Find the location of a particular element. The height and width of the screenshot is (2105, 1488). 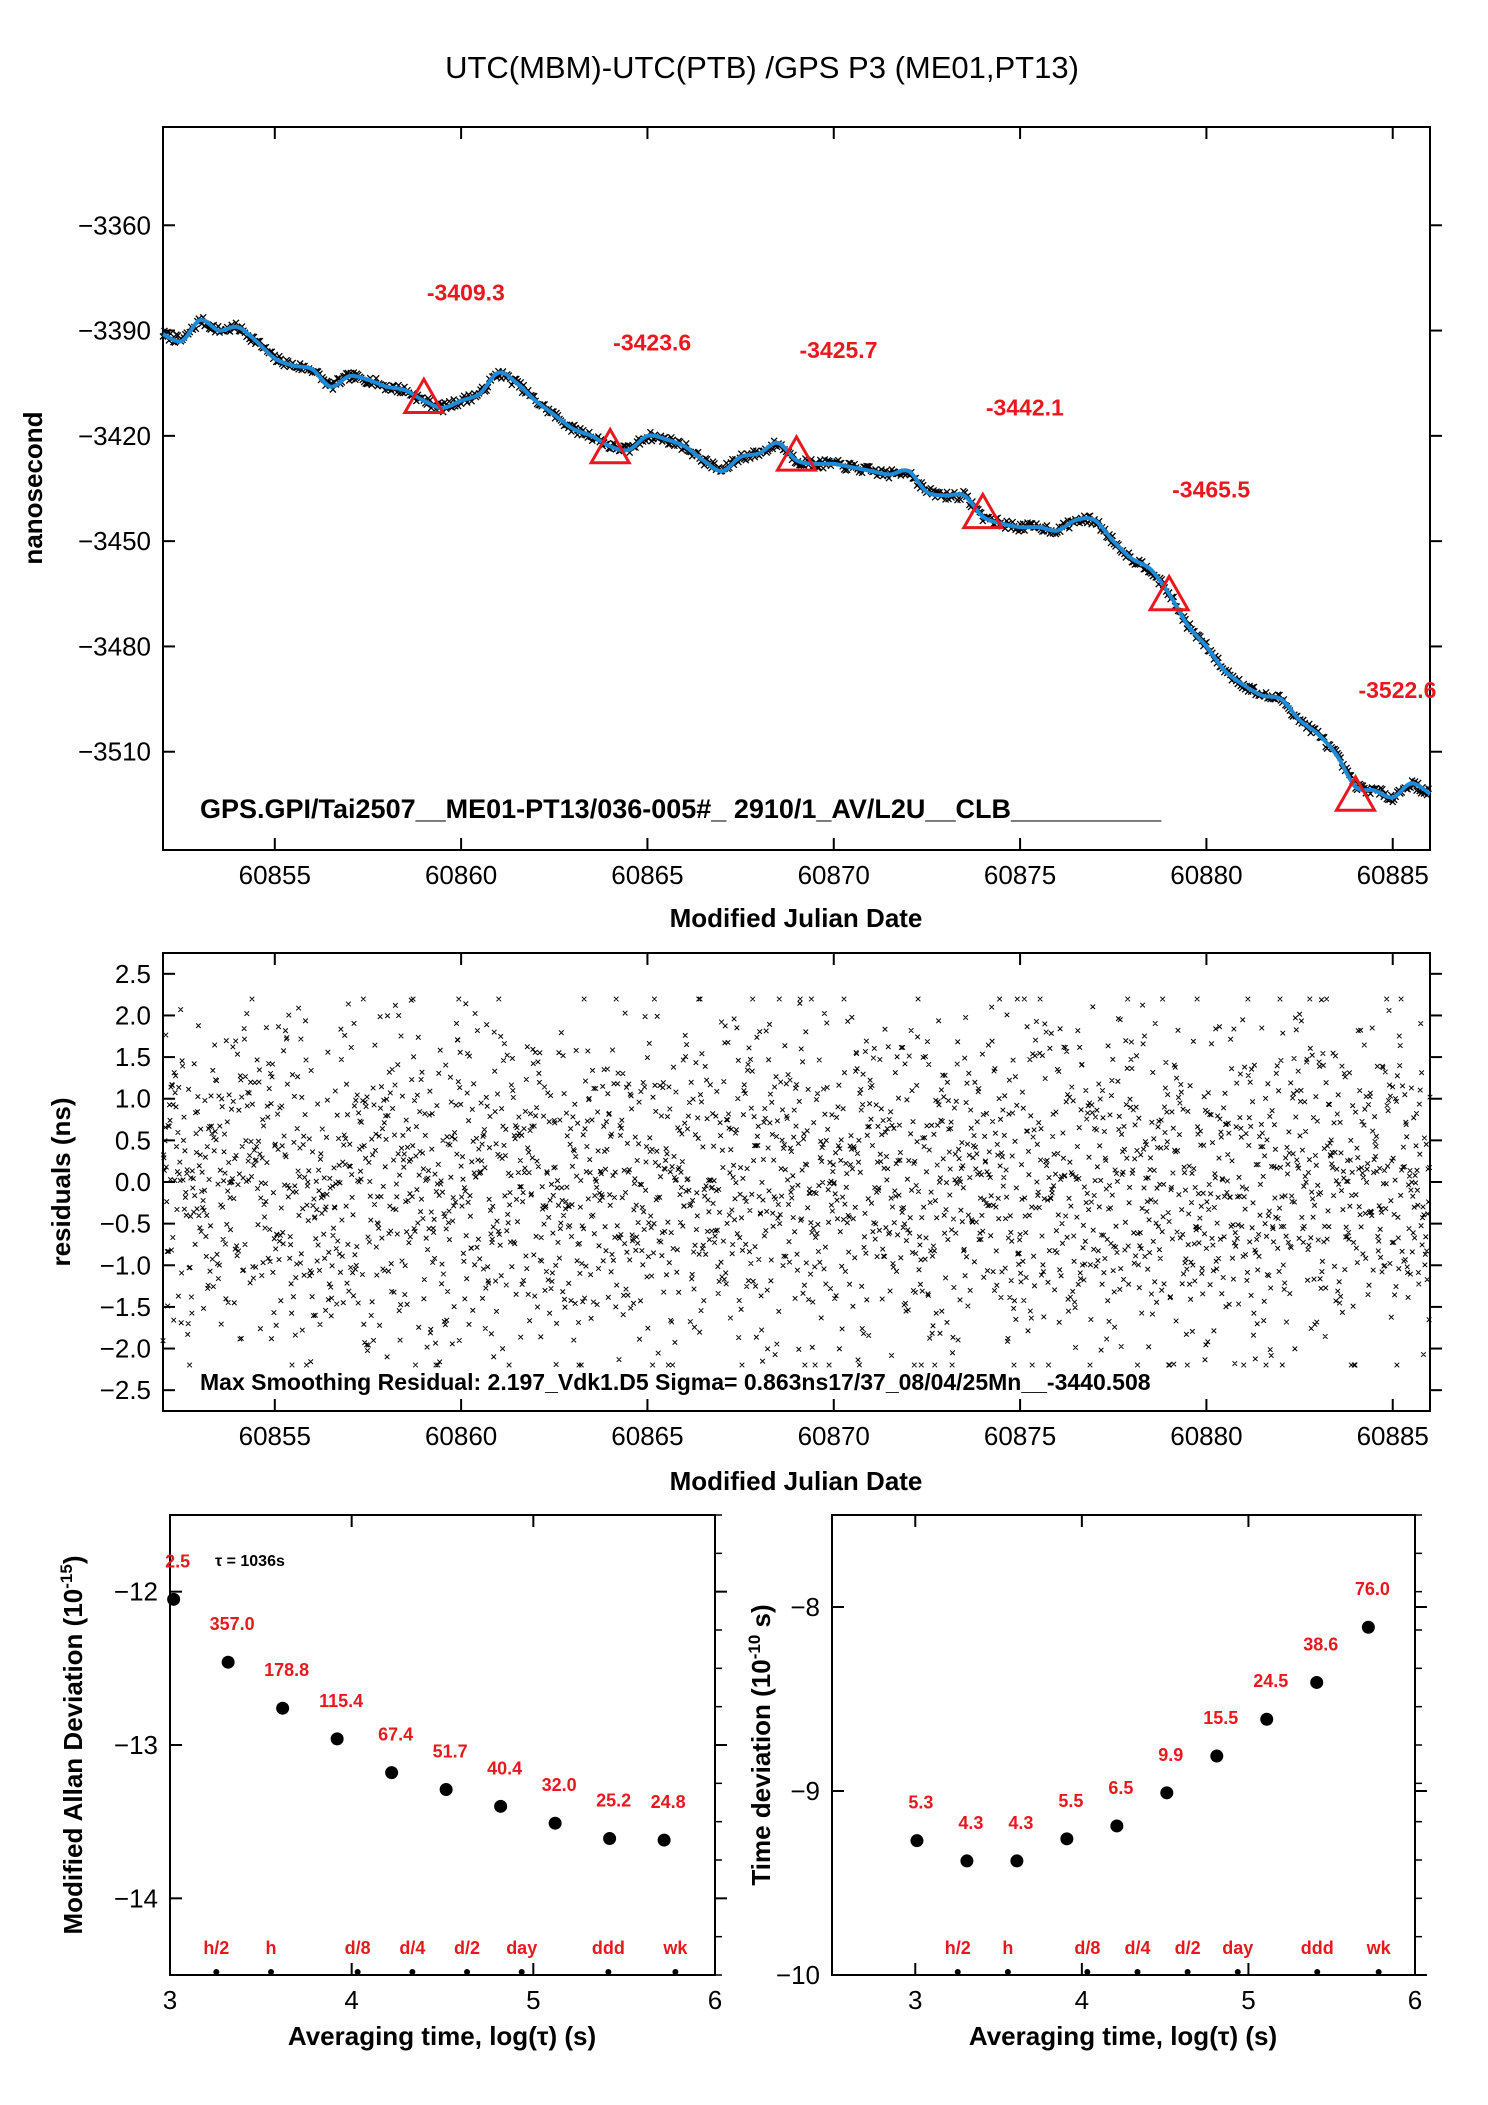

mdev-y-label-end: ) is located at coordinates (73, 1560).